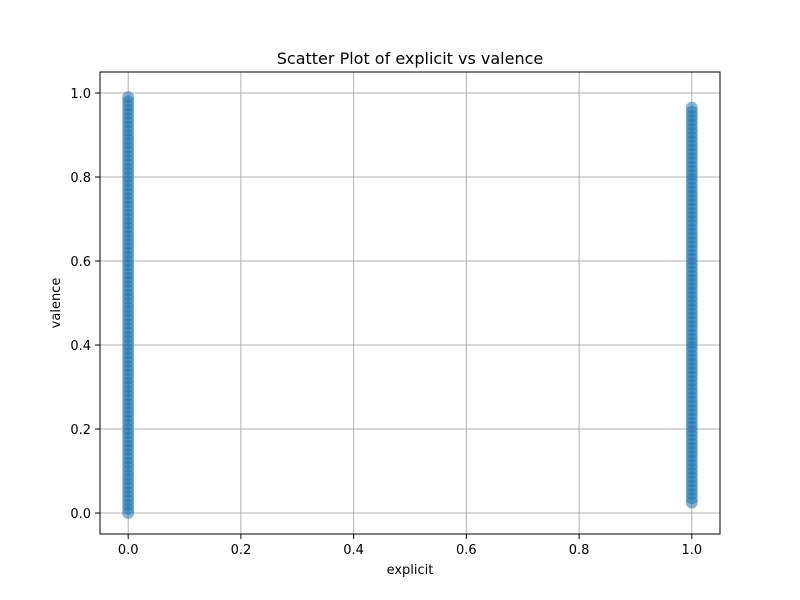  I want to click on x-tick-label: 0.0, so click(128, 550).